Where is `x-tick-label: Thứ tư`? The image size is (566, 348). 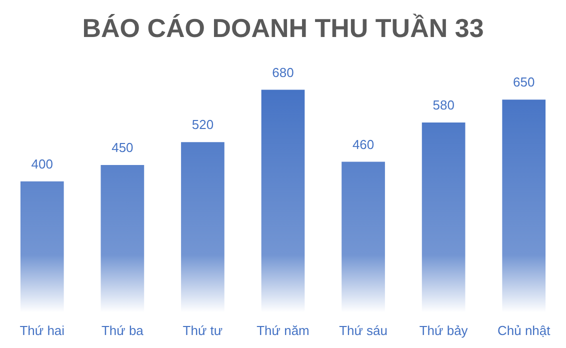 x-tick-label: Thứ tư is located at coordinates (202, 330).